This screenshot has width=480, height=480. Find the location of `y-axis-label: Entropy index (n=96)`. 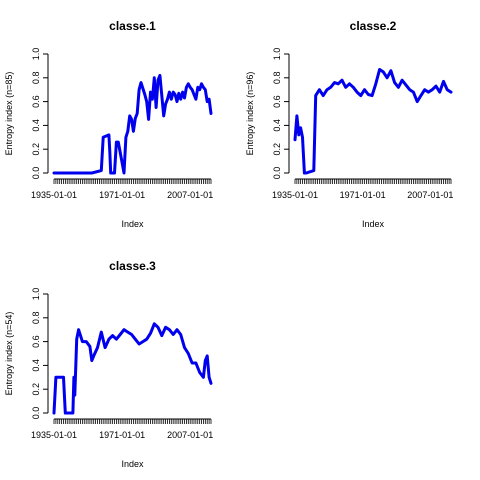

y-axis-label: Entropy index (n=96) is located at coordinates (250, 114).